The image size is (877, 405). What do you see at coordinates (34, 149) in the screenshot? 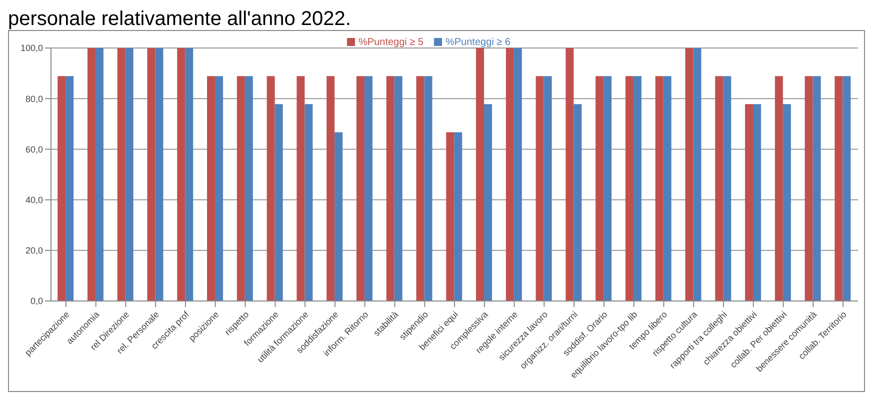
I see `y-tick-label: 60,0` at bounding box center [34, 149].